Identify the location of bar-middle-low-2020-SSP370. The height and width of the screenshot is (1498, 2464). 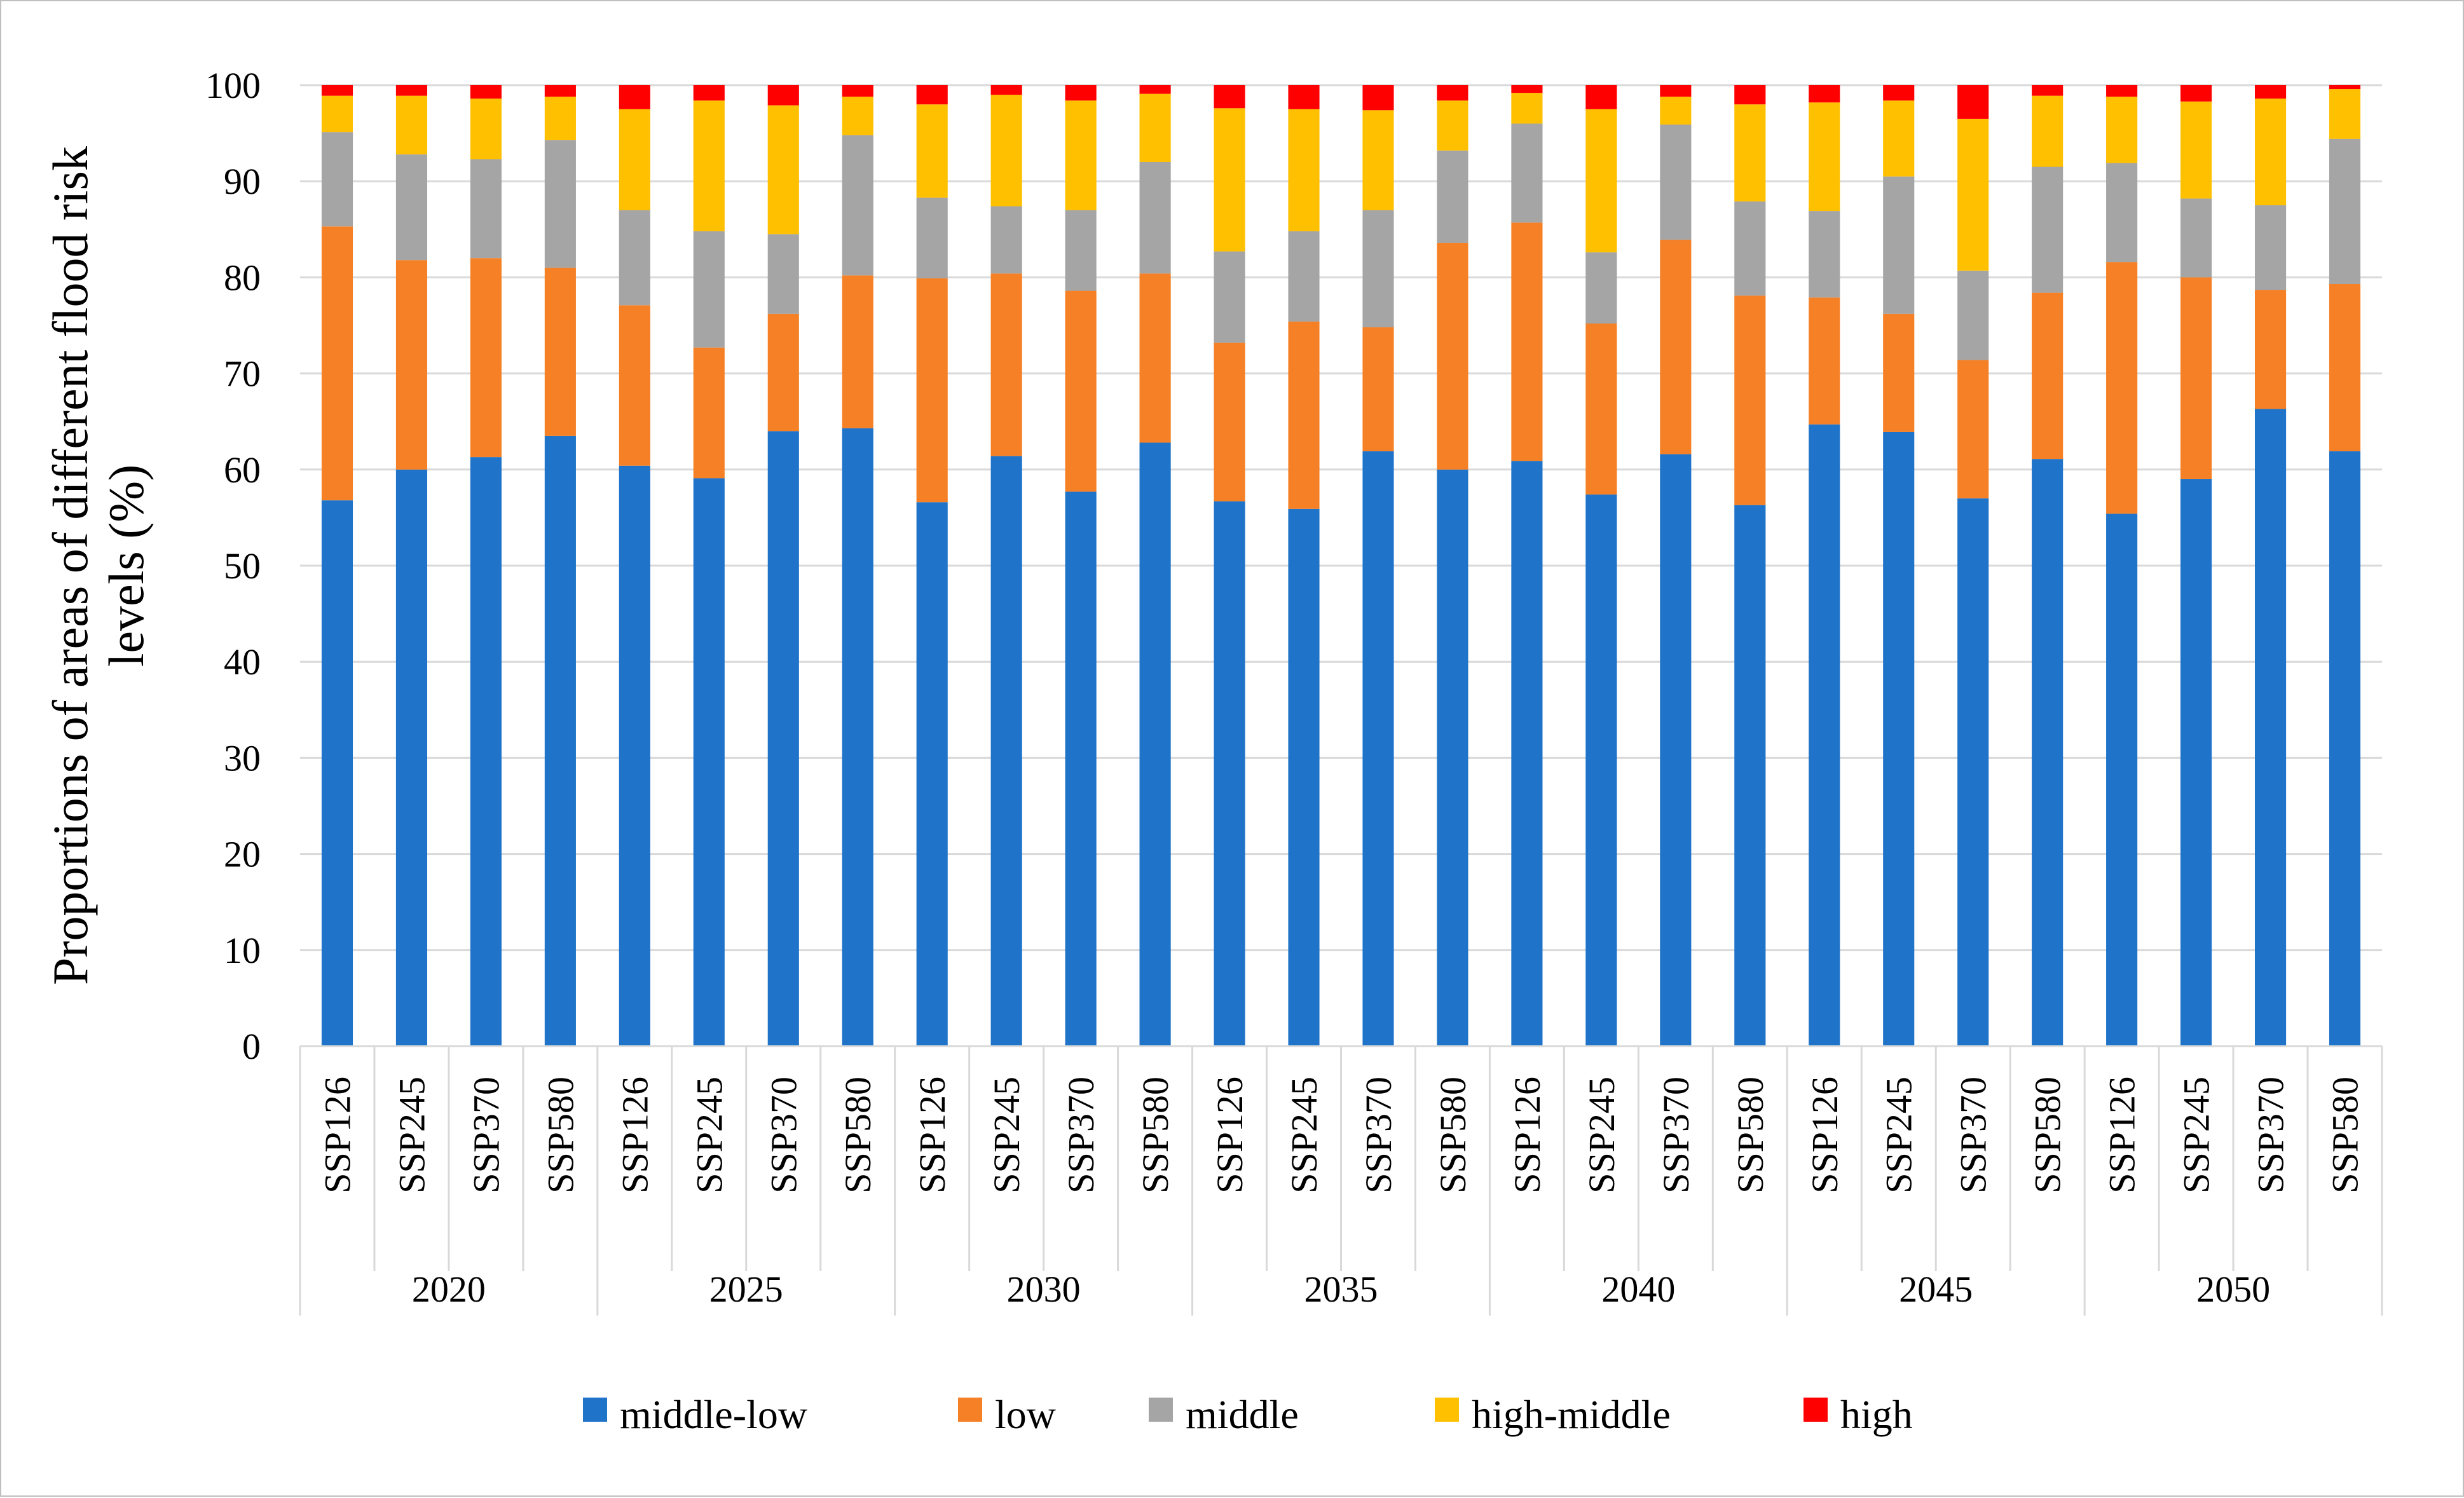
(486, 752).